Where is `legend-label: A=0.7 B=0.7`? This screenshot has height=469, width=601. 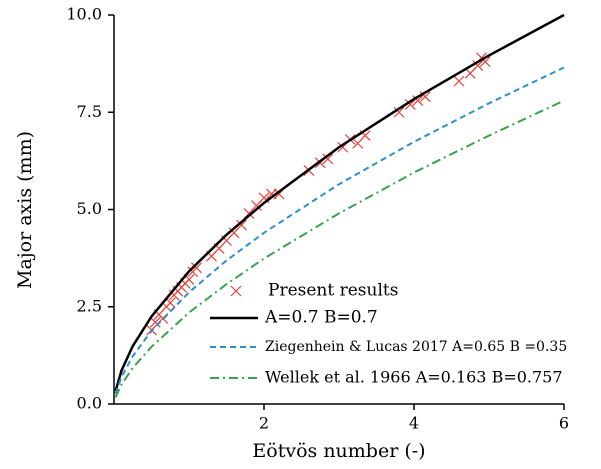 legend-label: A=0.7 B=0.7 is located at coordinates (321, 318).